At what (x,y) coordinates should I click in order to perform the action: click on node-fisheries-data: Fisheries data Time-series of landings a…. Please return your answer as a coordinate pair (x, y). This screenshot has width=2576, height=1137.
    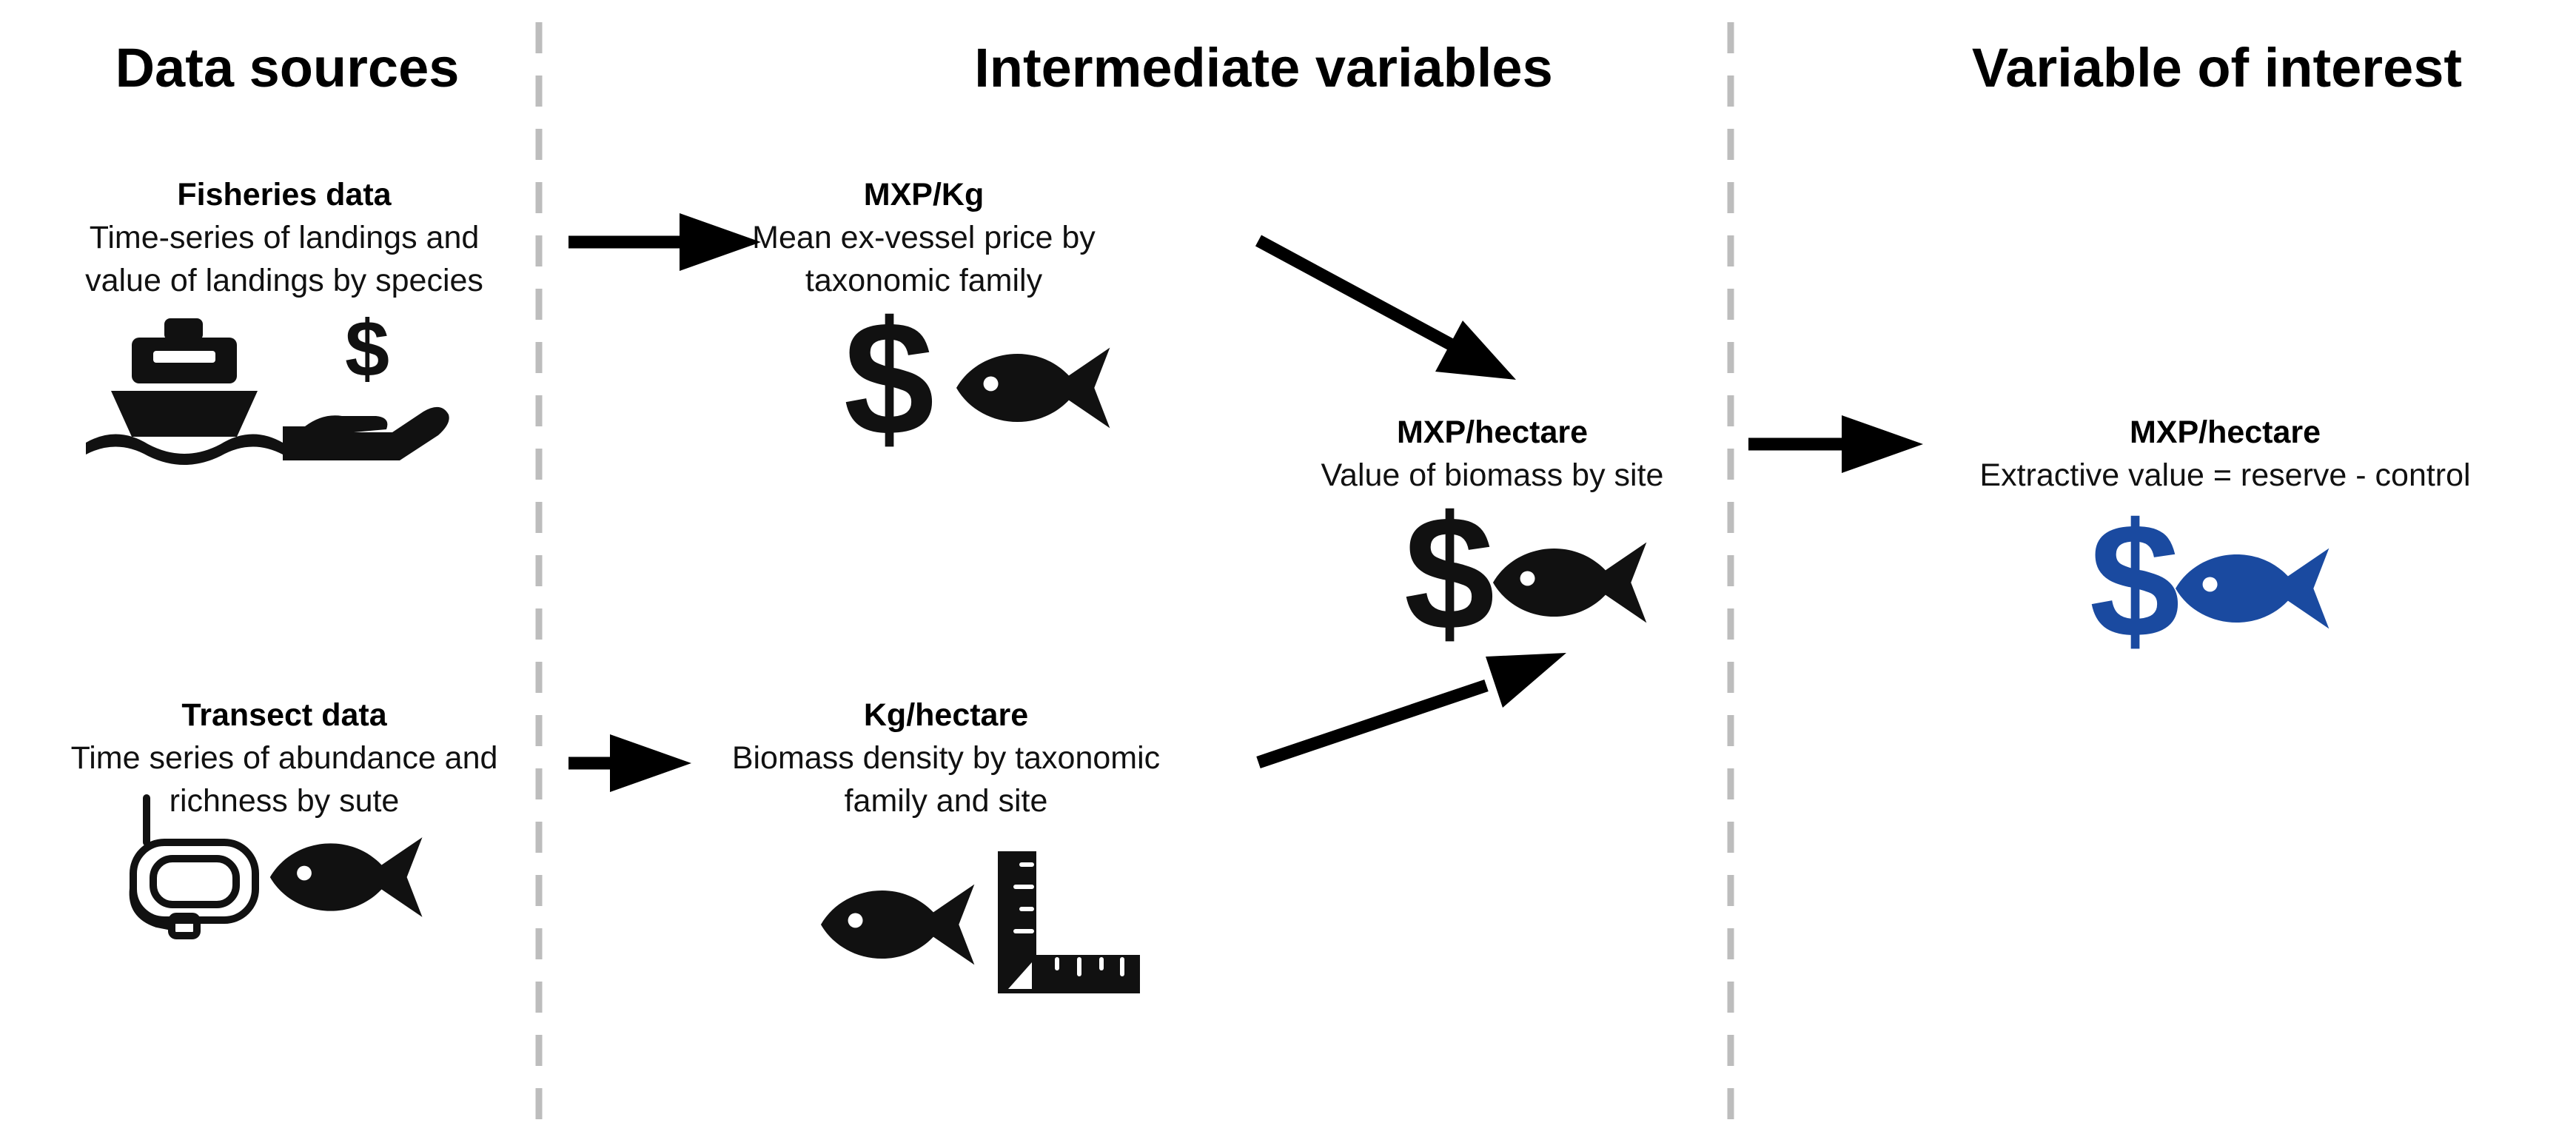
    Looking at the image, I should click on (284, 321).